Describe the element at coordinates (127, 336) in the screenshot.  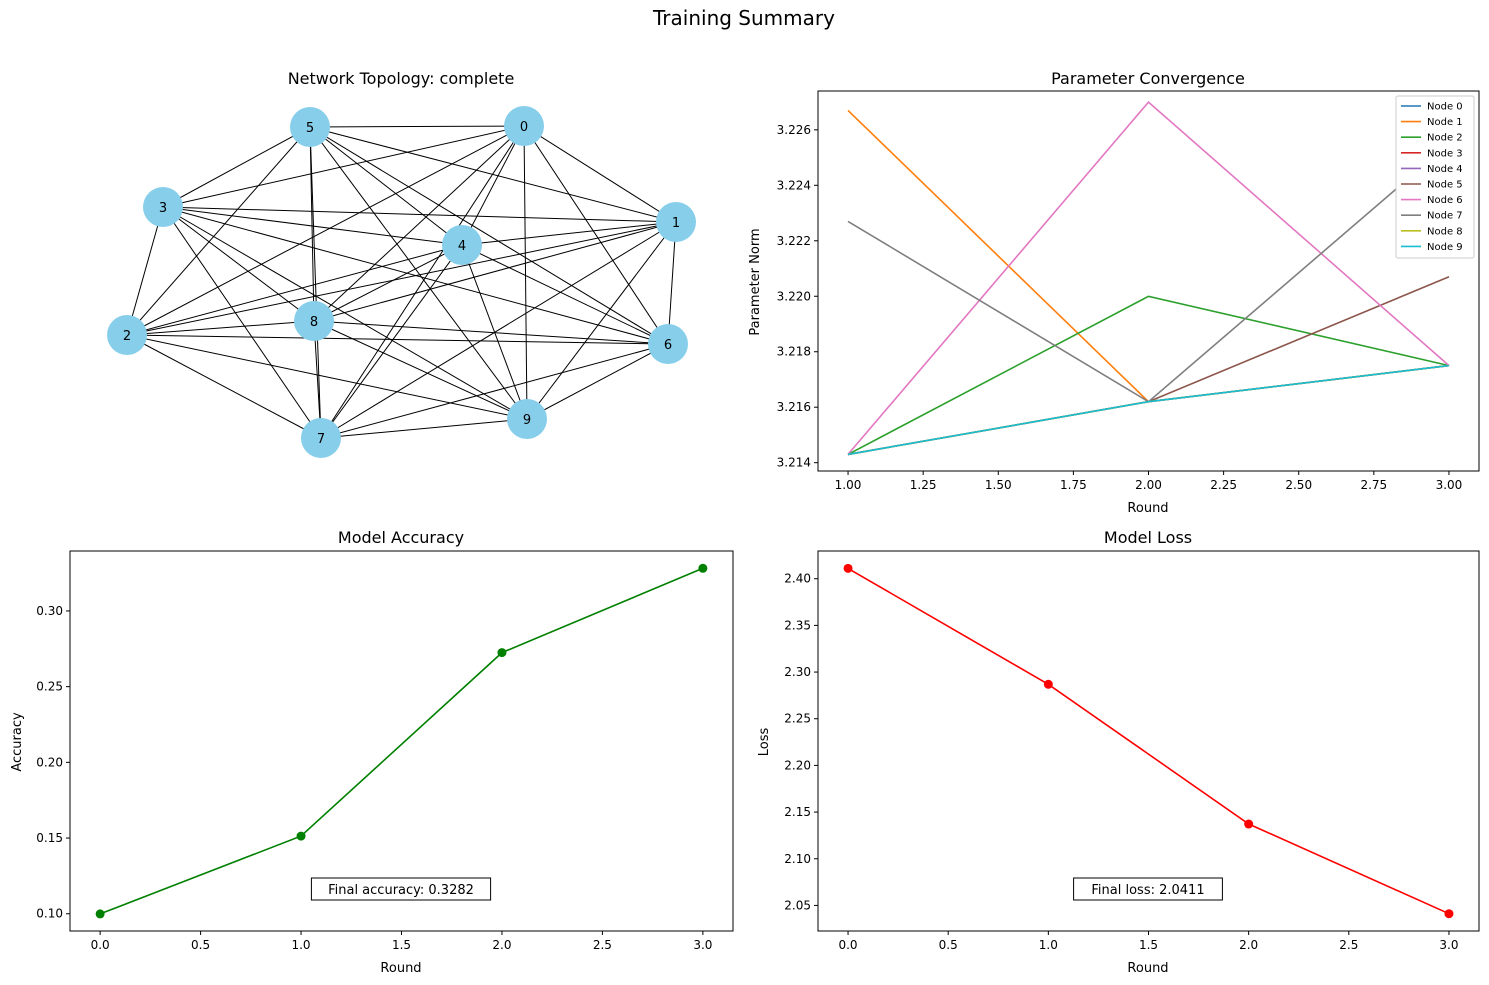
I see `node-label-2: 2` at that location.